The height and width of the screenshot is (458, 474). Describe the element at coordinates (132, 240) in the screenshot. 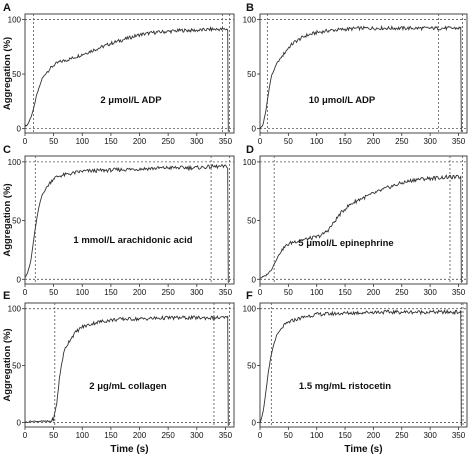

I see `agonist-label: 1 mmol/L arachidonic acid` at that location.